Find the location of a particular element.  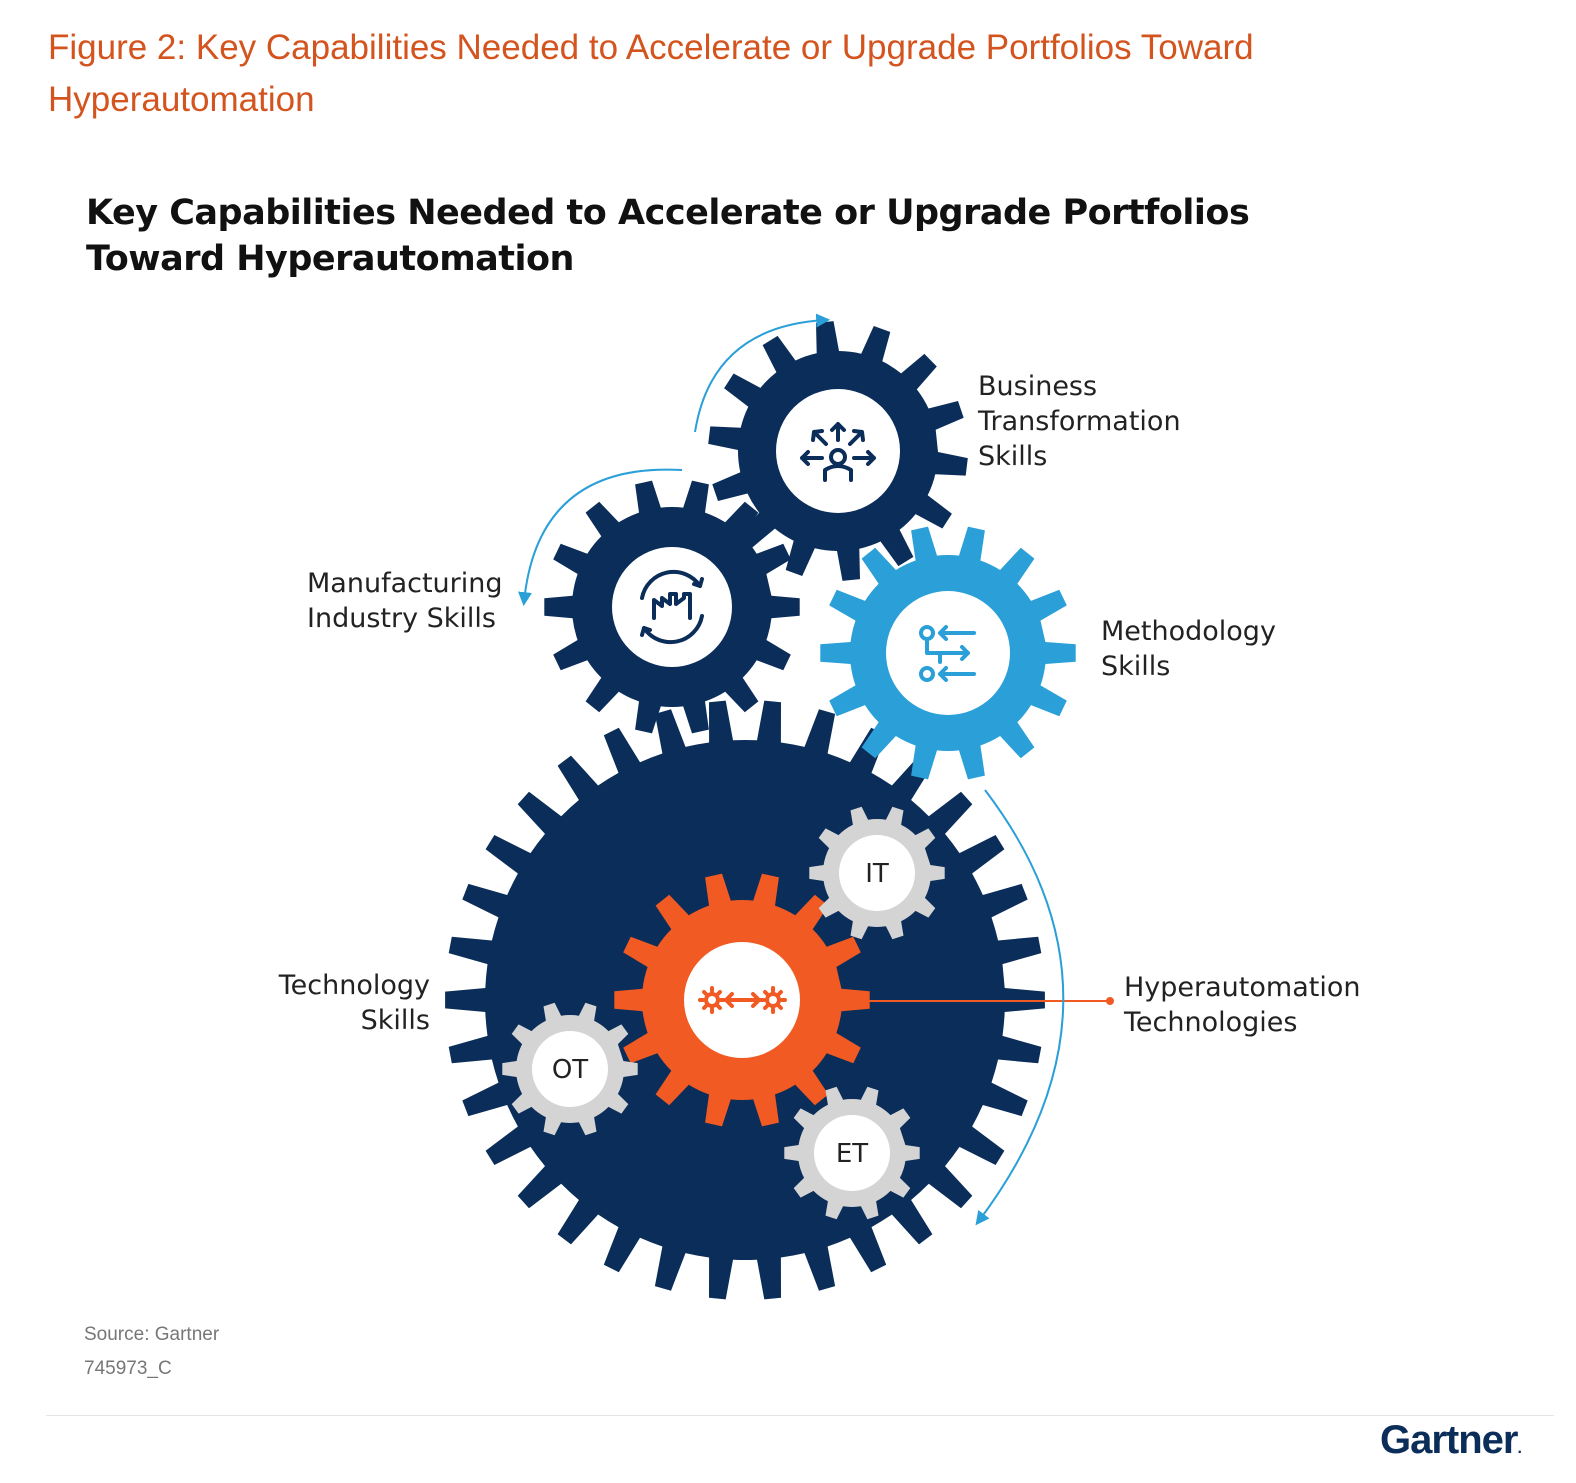

ot-gear-label: OT is located at coordinates (570, 1070).